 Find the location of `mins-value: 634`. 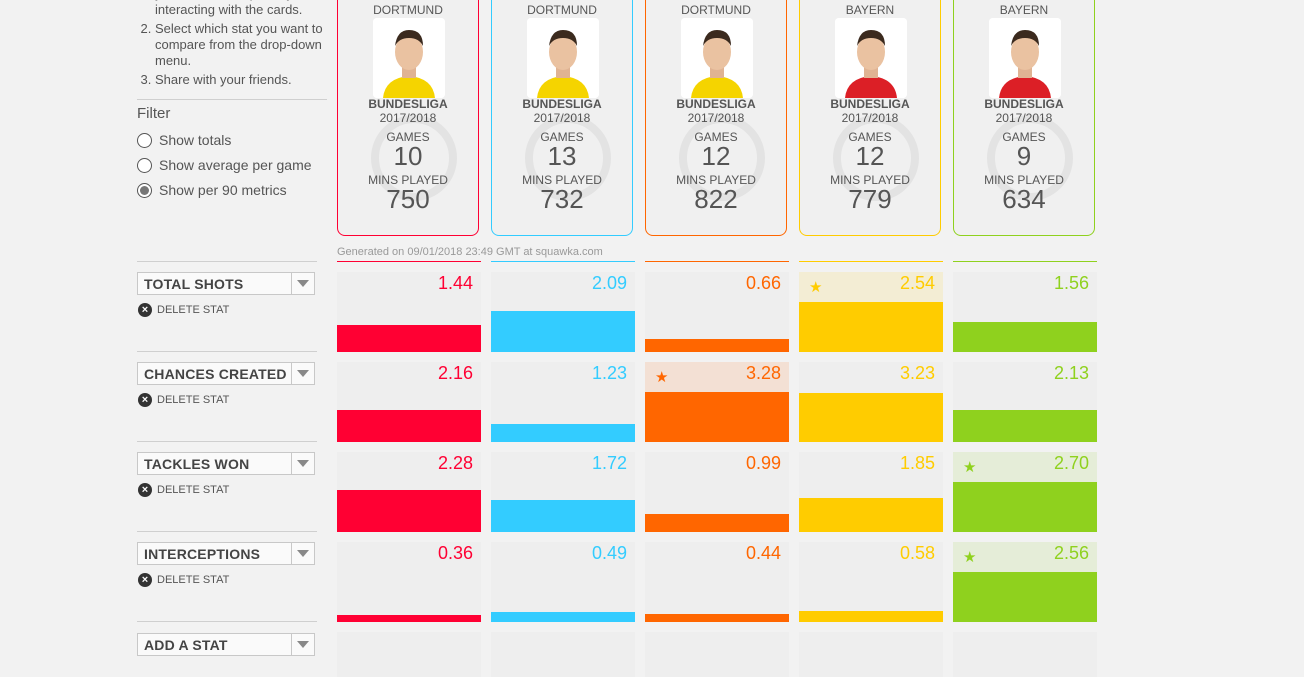

mins-value: 634 is located at coordinates (1024, 199).